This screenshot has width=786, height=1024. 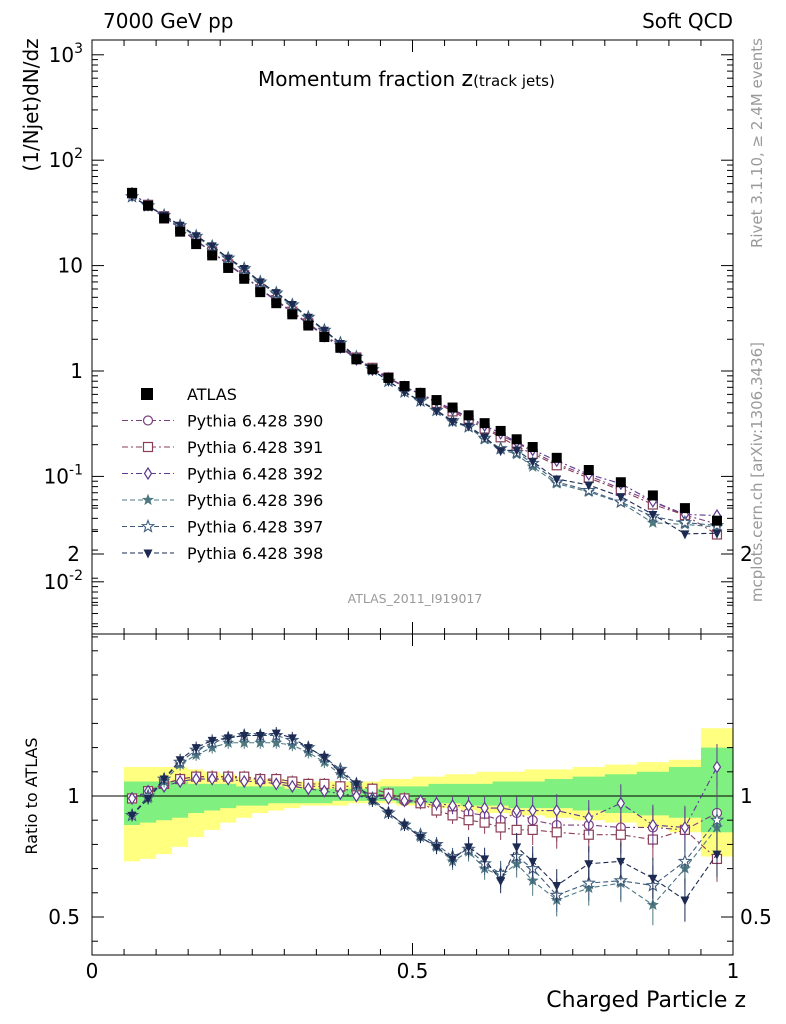 I want to click on y-axis-label-top: (1/Njet)dN/dz, so click(x=31, y=104).